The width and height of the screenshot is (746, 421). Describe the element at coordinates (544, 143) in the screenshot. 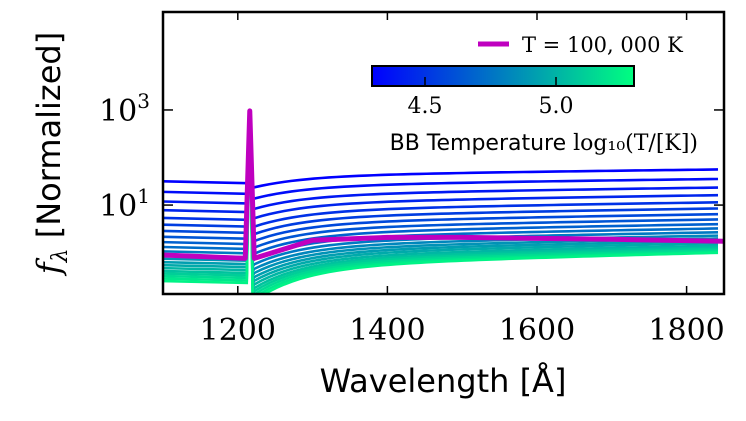

I see `colorbar-label: BB Temperature log₁₀(T/[K])` at that location.